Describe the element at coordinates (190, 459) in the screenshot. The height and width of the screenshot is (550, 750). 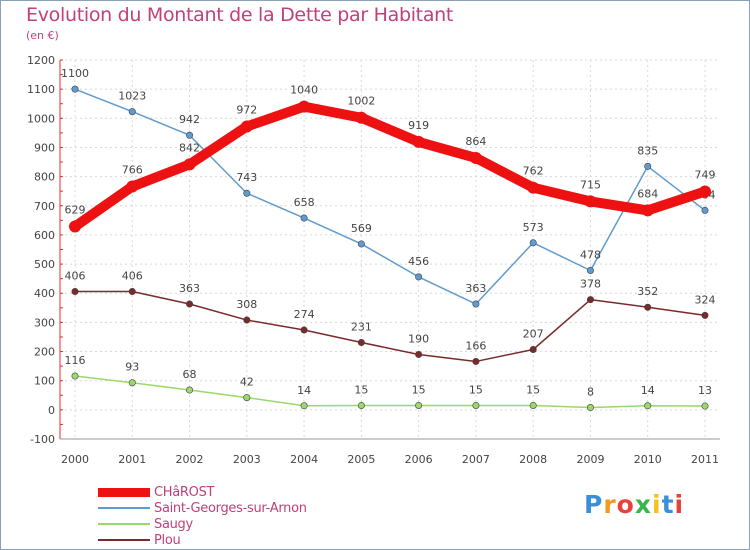
I see `x-tick-label: 2002` at that location.